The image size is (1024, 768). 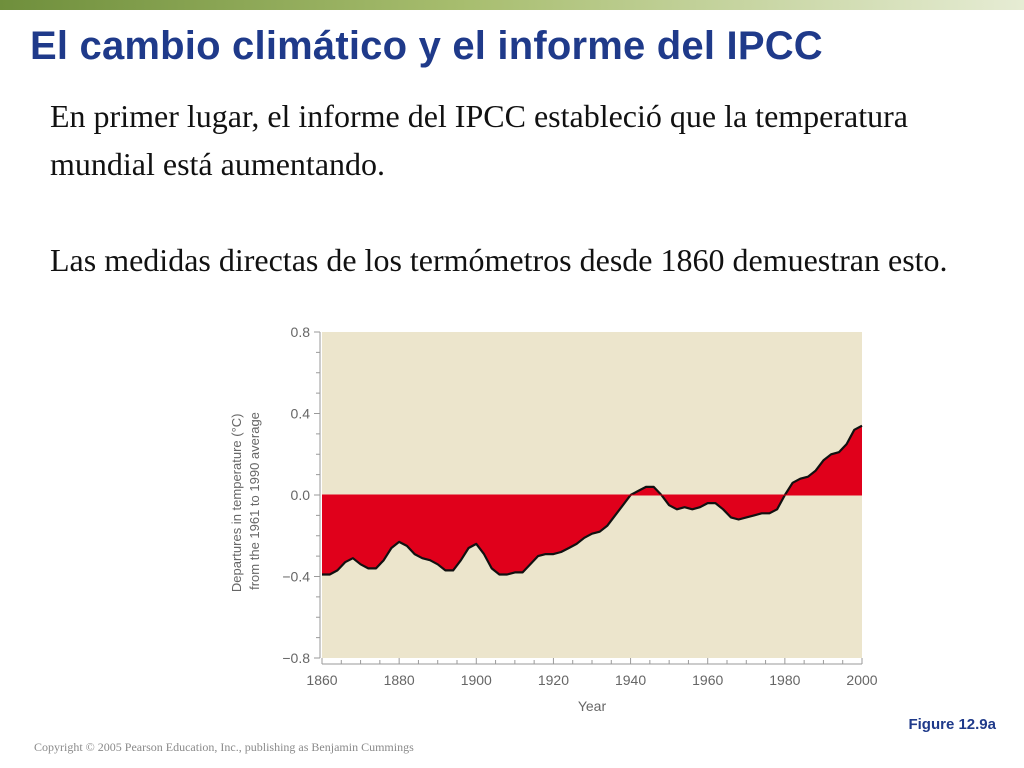 I want to click on chart-x-tick-label: 2000, so click(x=861, y=680).